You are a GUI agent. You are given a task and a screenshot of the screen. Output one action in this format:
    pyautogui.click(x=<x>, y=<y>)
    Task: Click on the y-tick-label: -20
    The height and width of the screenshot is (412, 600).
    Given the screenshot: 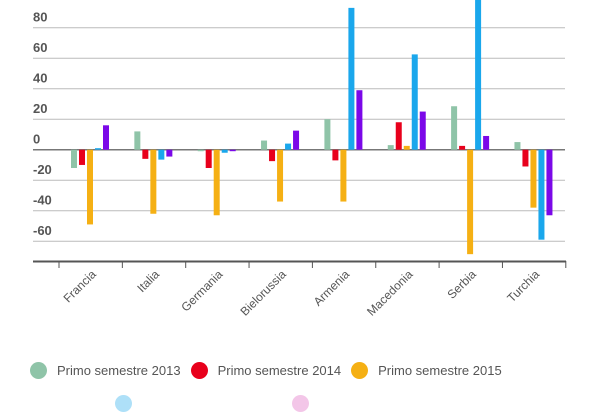 What is the action you would take?
    pyautogui.click(x=42, y=169)
    